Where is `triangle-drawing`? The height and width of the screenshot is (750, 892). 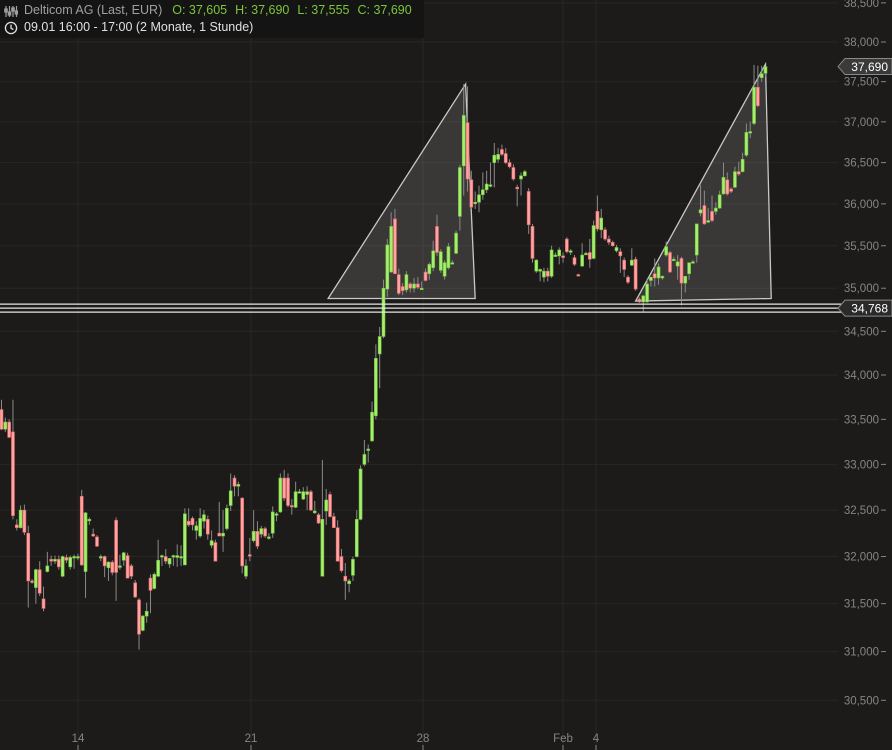
triangle-drawing is located at coordinates (703, 181).